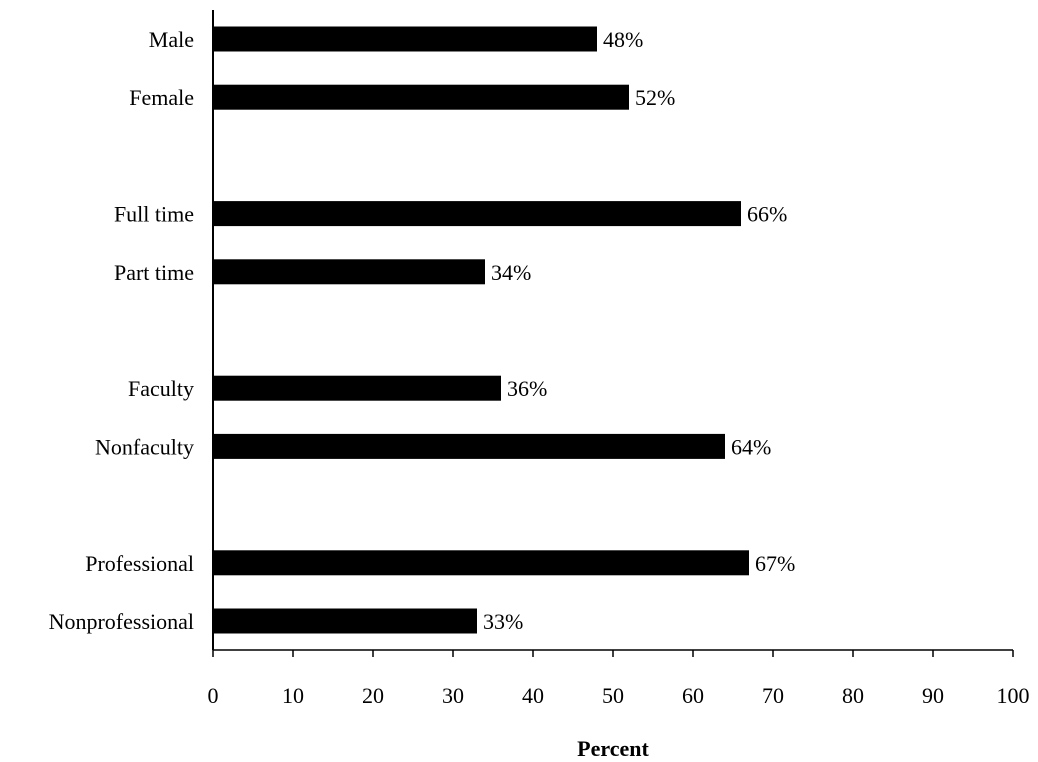  What do you see at coordinates (213, 695) in the screenshot?
I see `x-tick-label-0: 0` at bounding box center [213, 695].